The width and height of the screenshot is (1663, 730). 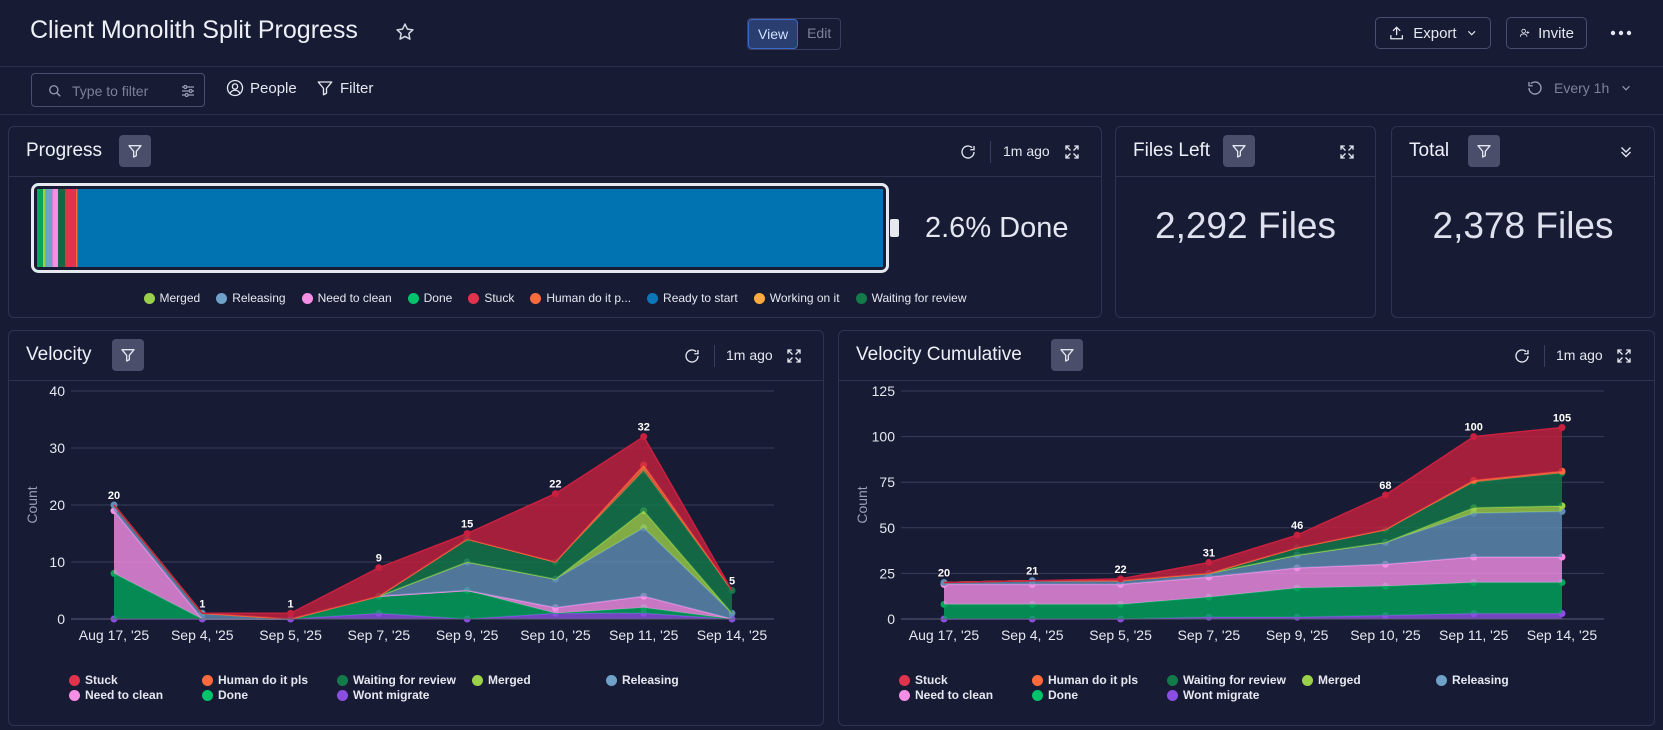 I want to click on velocity-cumulative-filter-button, so click(x=1067, y=355).